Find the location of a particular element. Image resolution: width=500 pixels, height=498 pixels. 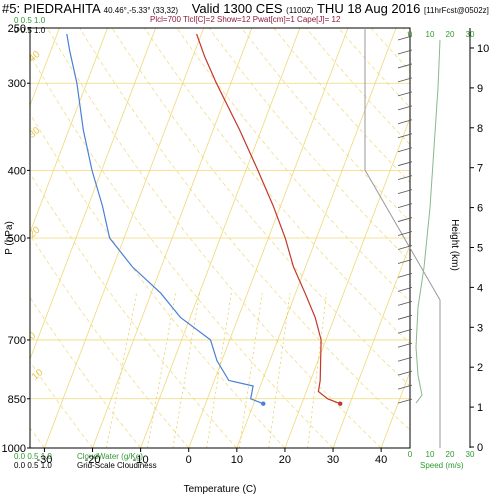

temperature-line-surface-point is located at coordinates (340, 403).